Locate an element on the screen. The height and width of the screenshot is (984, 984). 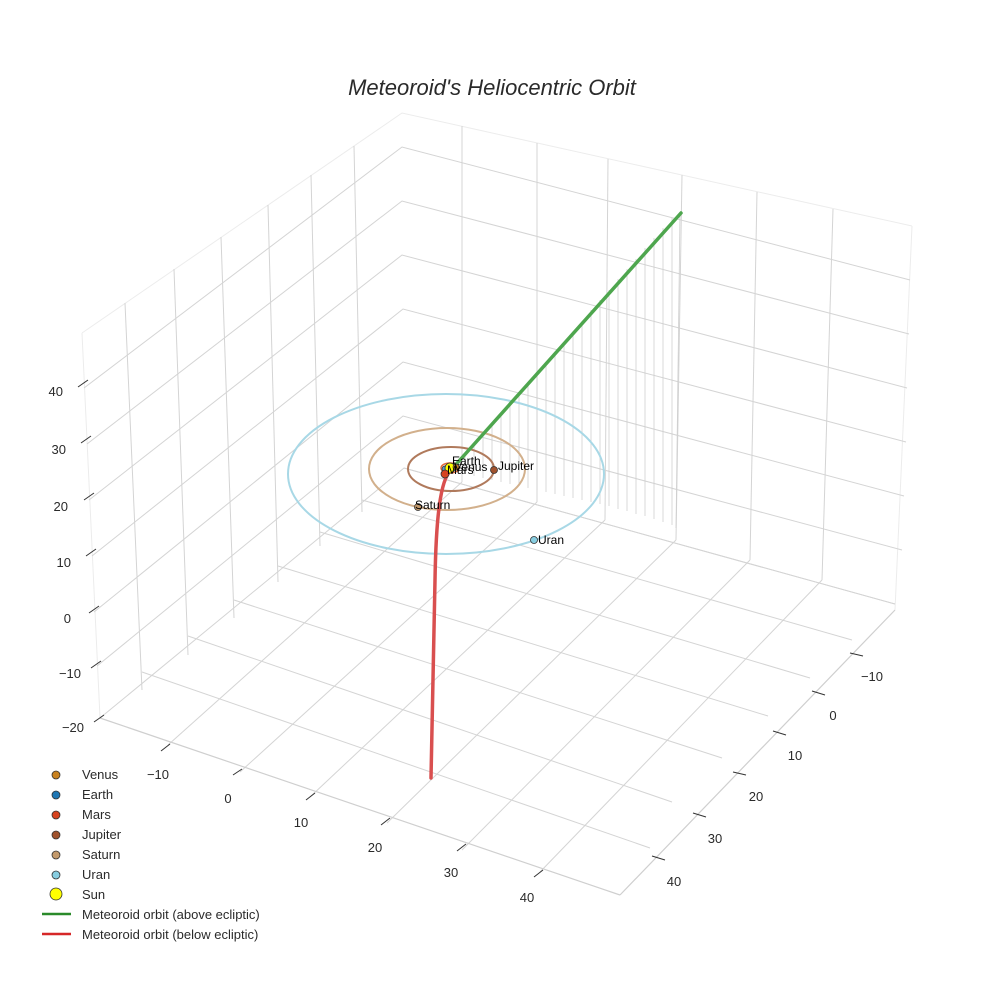
planet-label-uran: Uran is located at coordinates (551, 540).